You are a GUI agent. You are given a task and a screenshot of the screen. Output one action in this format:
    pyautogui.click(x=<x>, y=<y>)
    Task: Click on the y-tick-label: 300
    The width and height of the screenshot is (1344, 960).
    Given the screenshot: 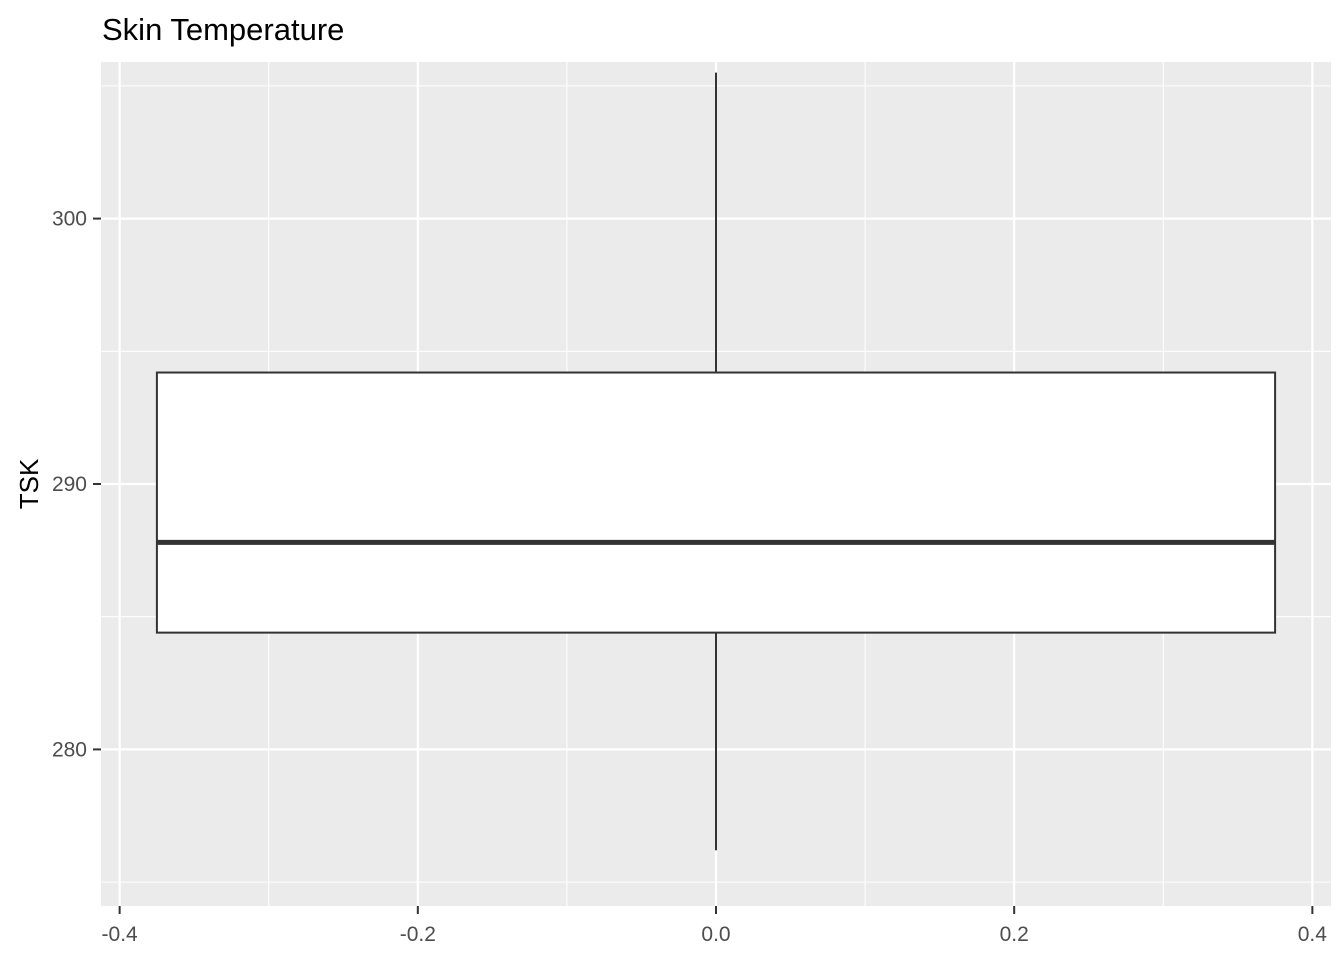 What is the action you would take?
    pyautogui.click(x=69, y=219)
    